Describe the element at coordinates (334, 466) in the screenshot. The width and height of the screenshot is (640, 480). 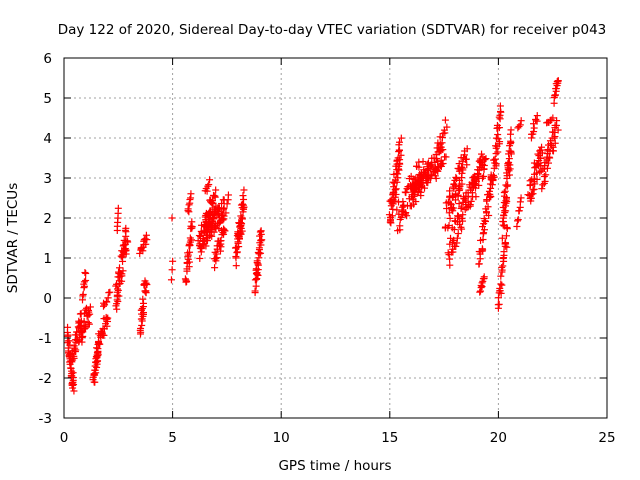
I see `x-axis-label: GPS time / hours` at that location.